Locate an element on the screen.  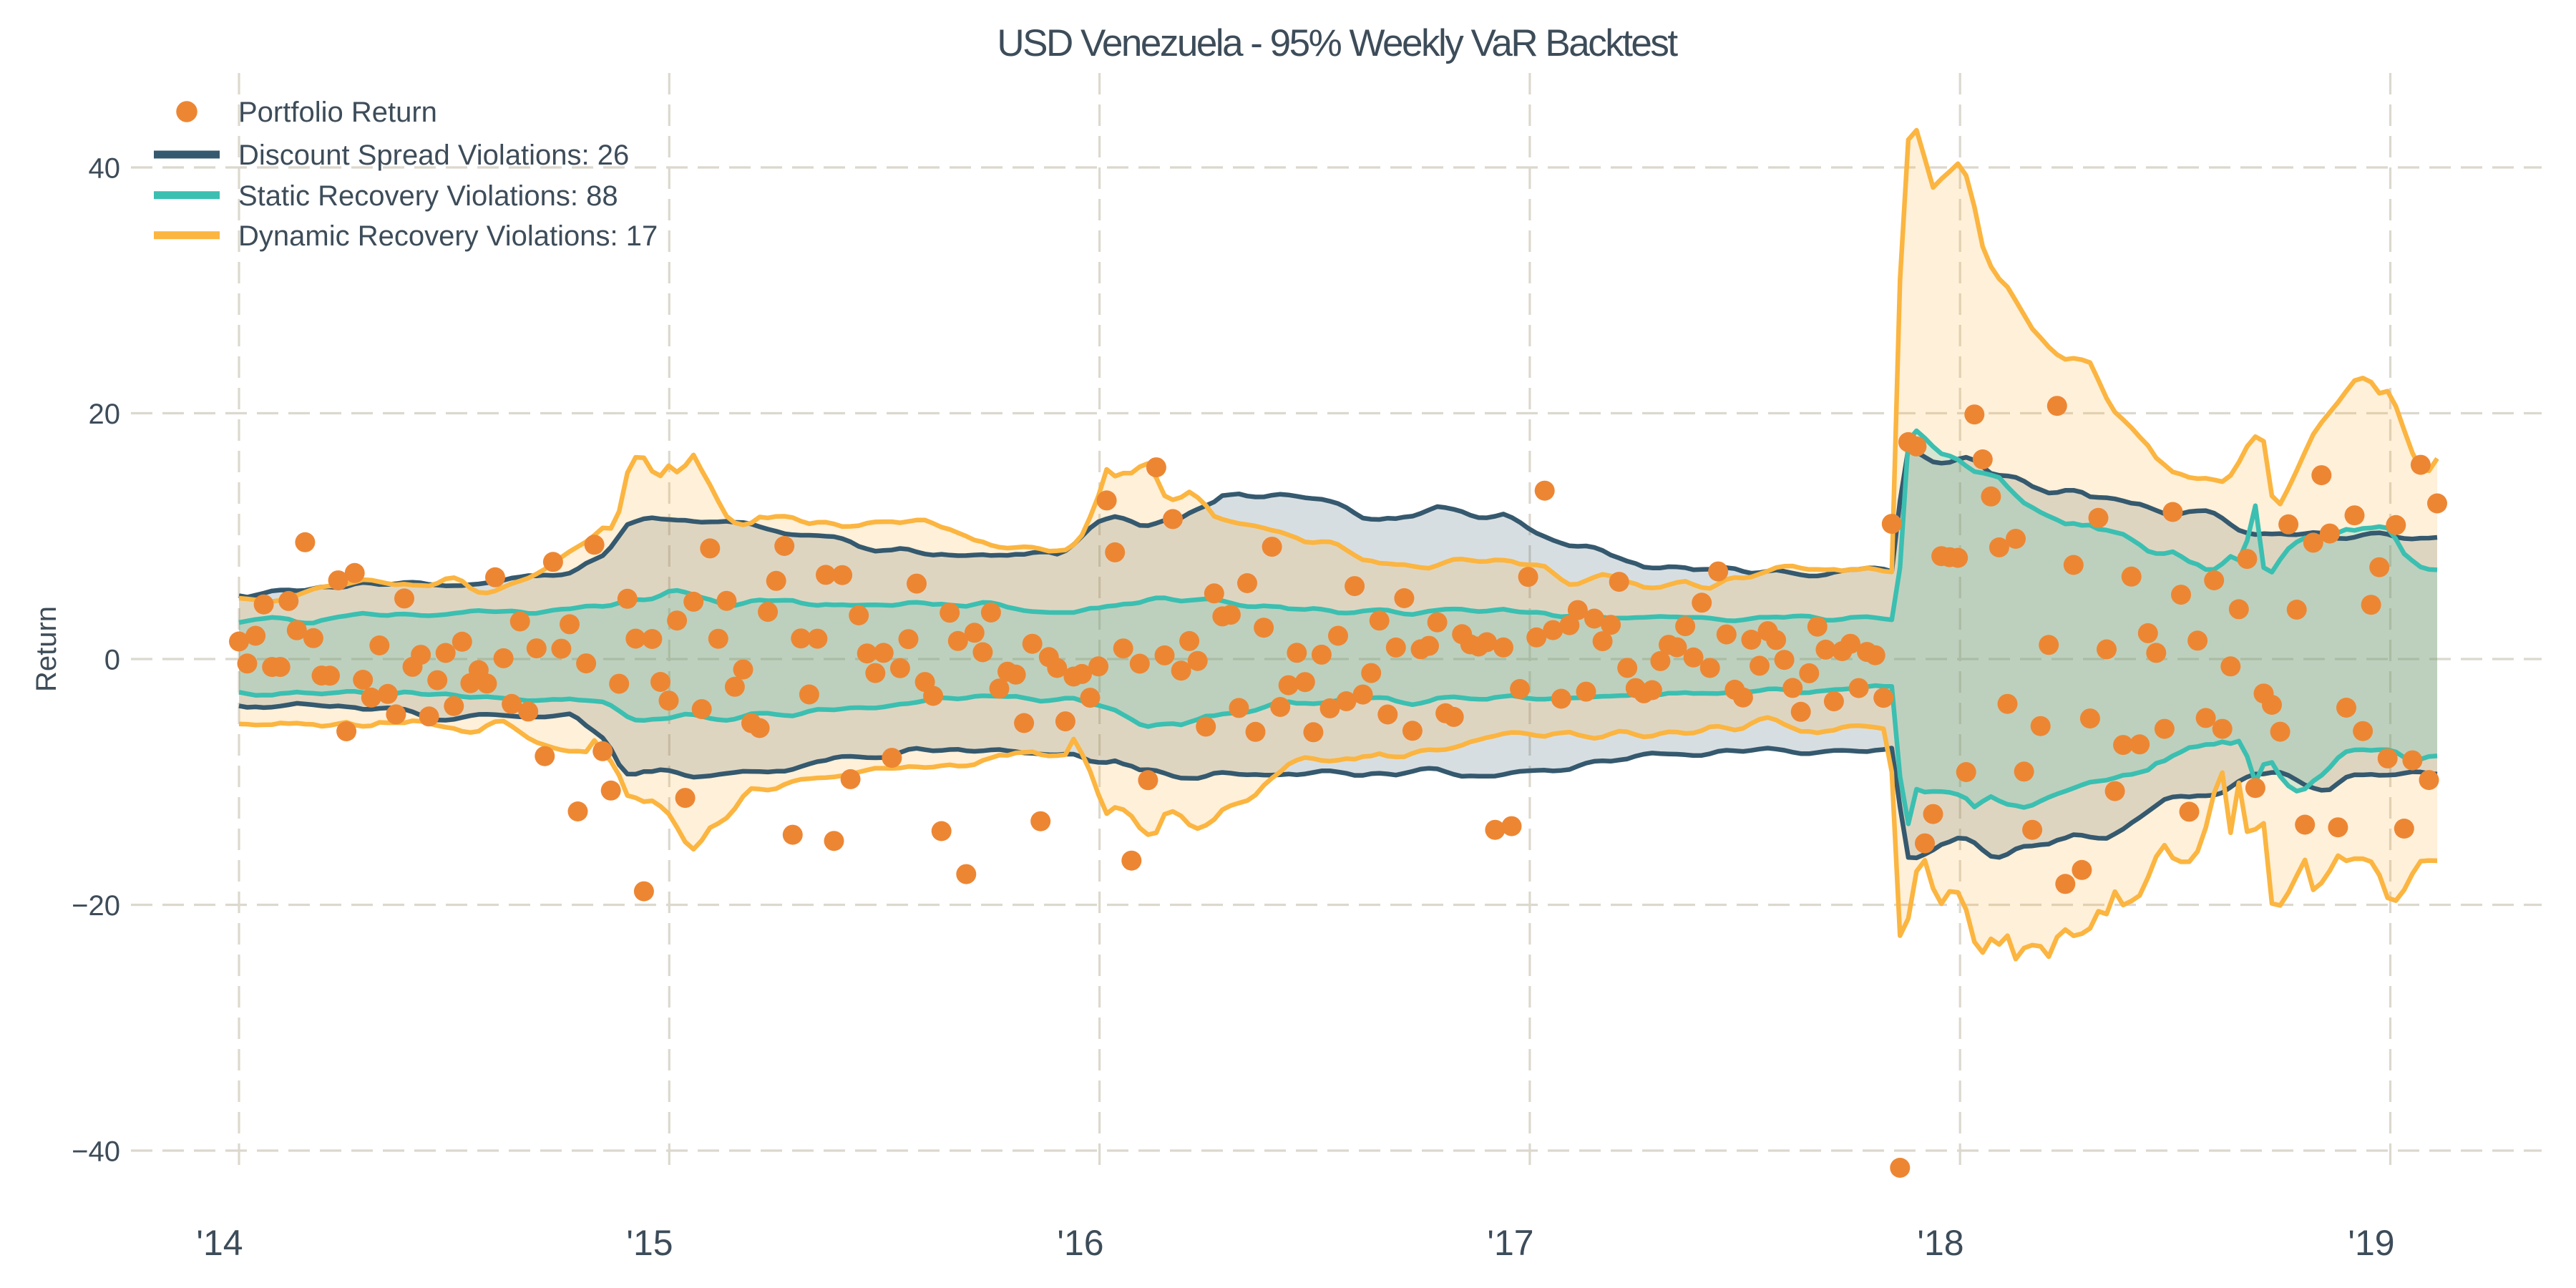
svg-text: −20 is located at coordinates (96, 906).